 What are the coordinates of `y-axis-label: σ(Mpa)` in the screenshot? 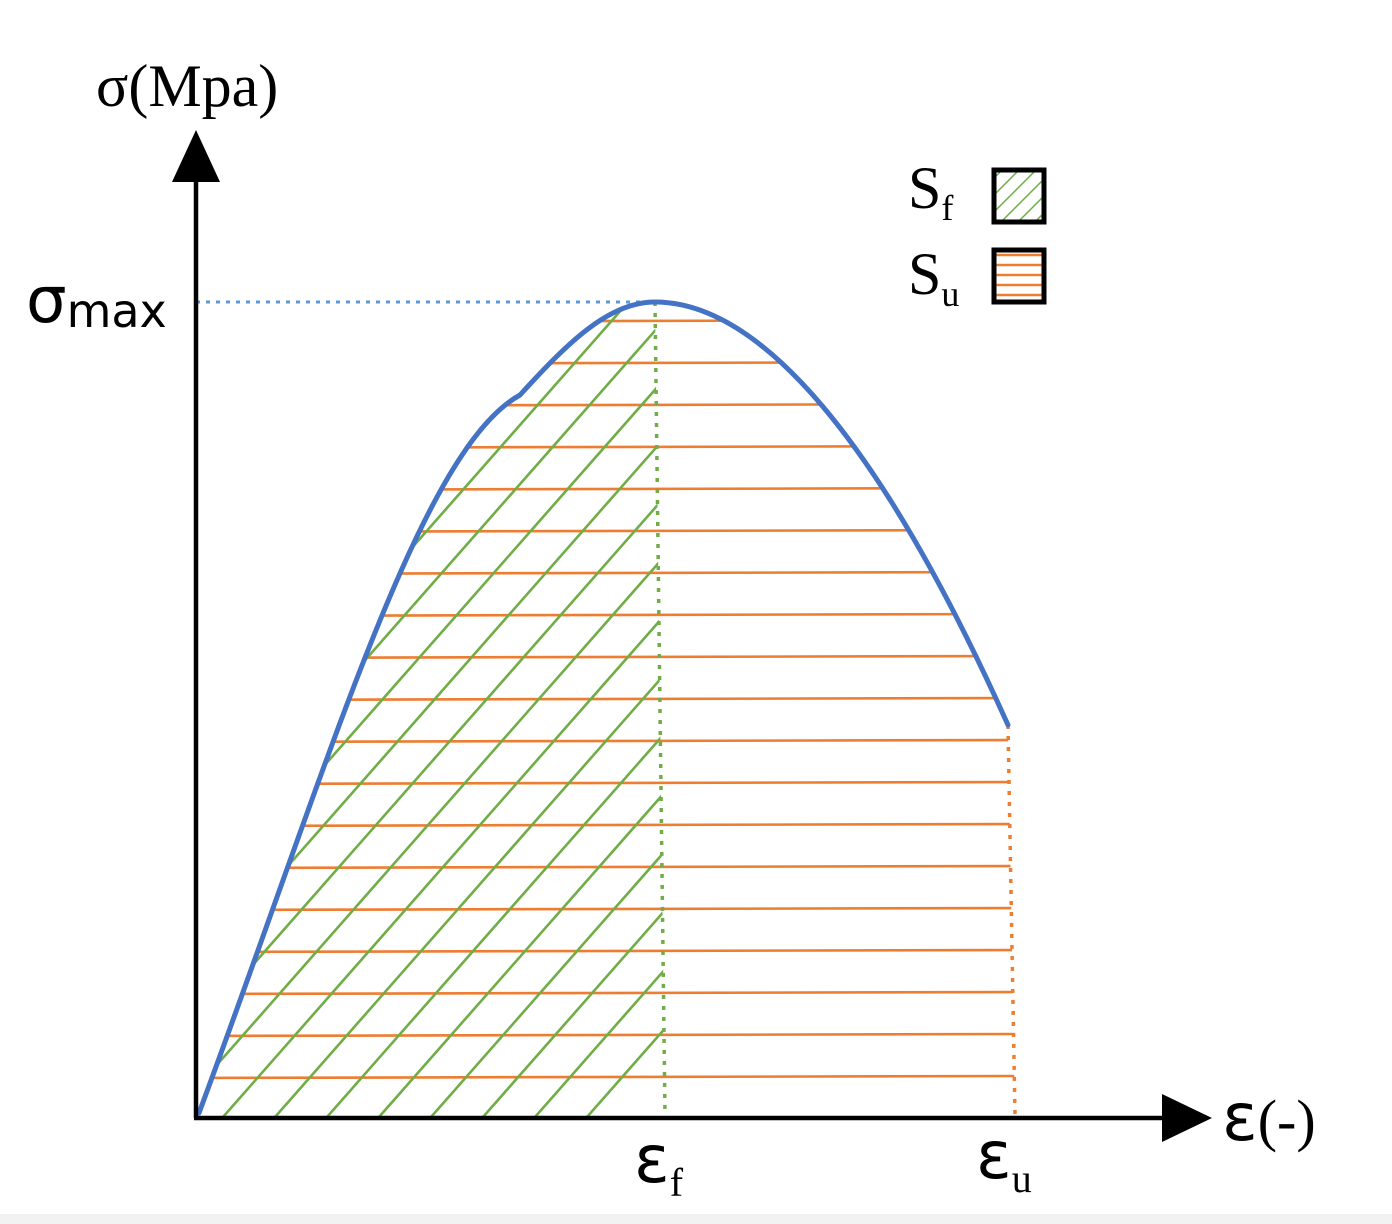 It's located at (187, 86).